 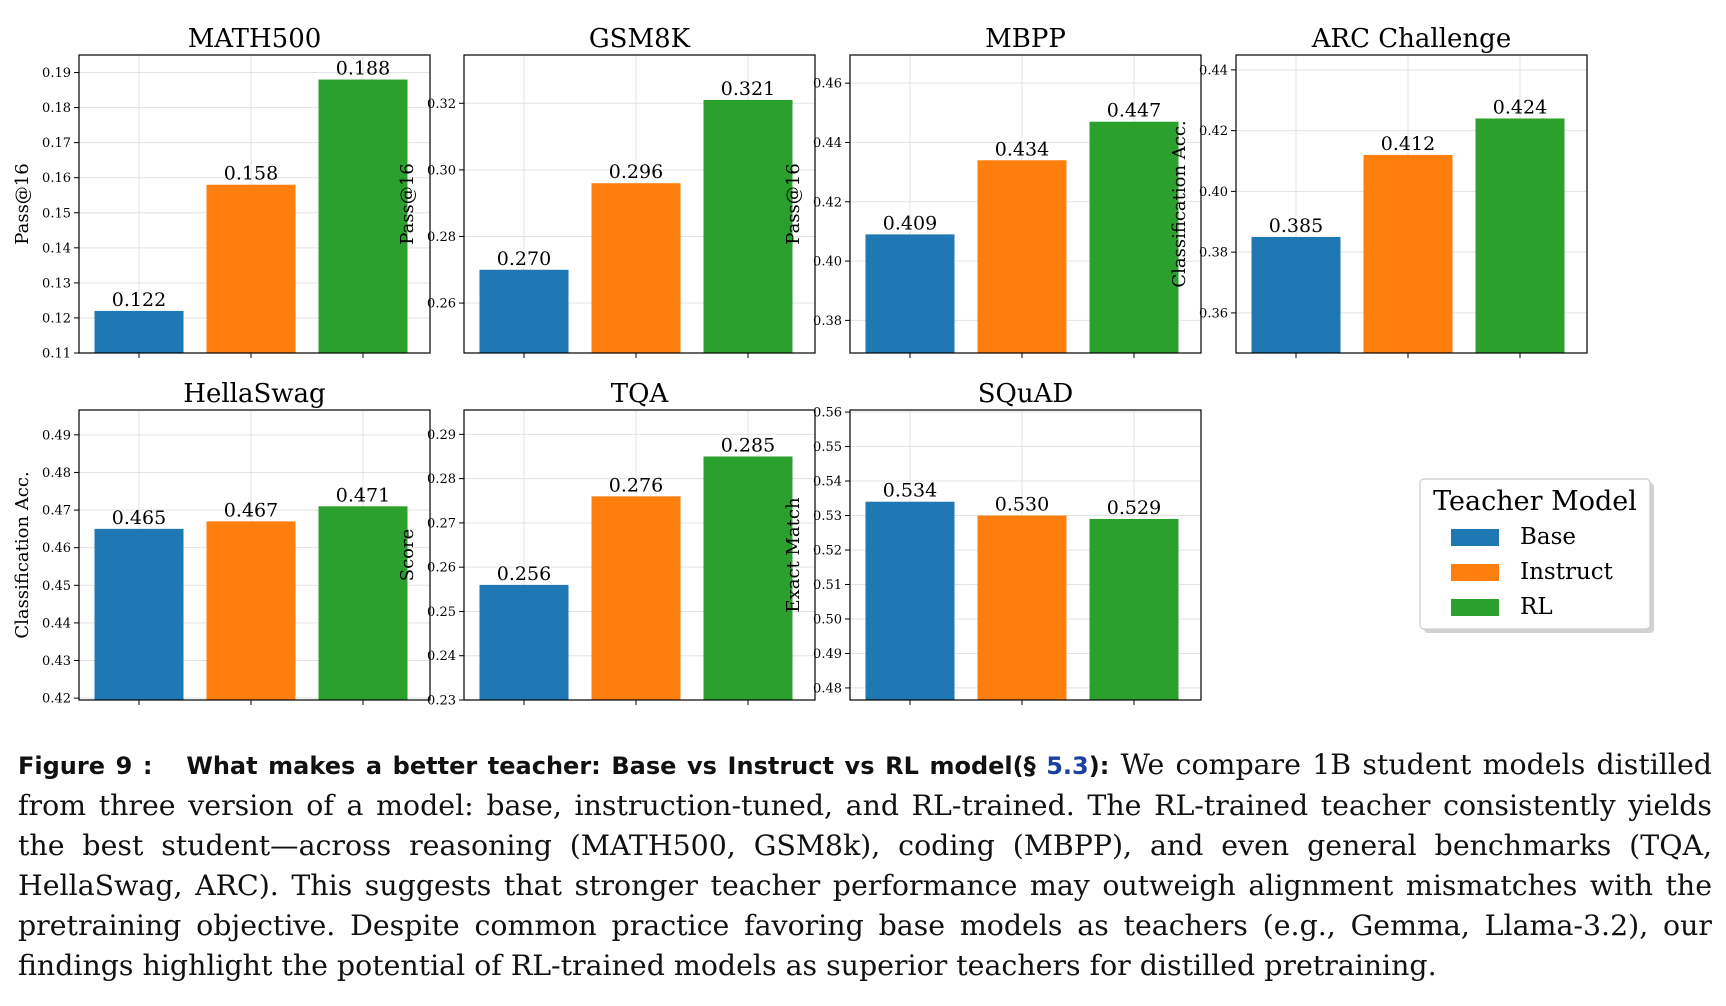 I want to click on bar-value-label: 0.465, so click(x=139, y=518).